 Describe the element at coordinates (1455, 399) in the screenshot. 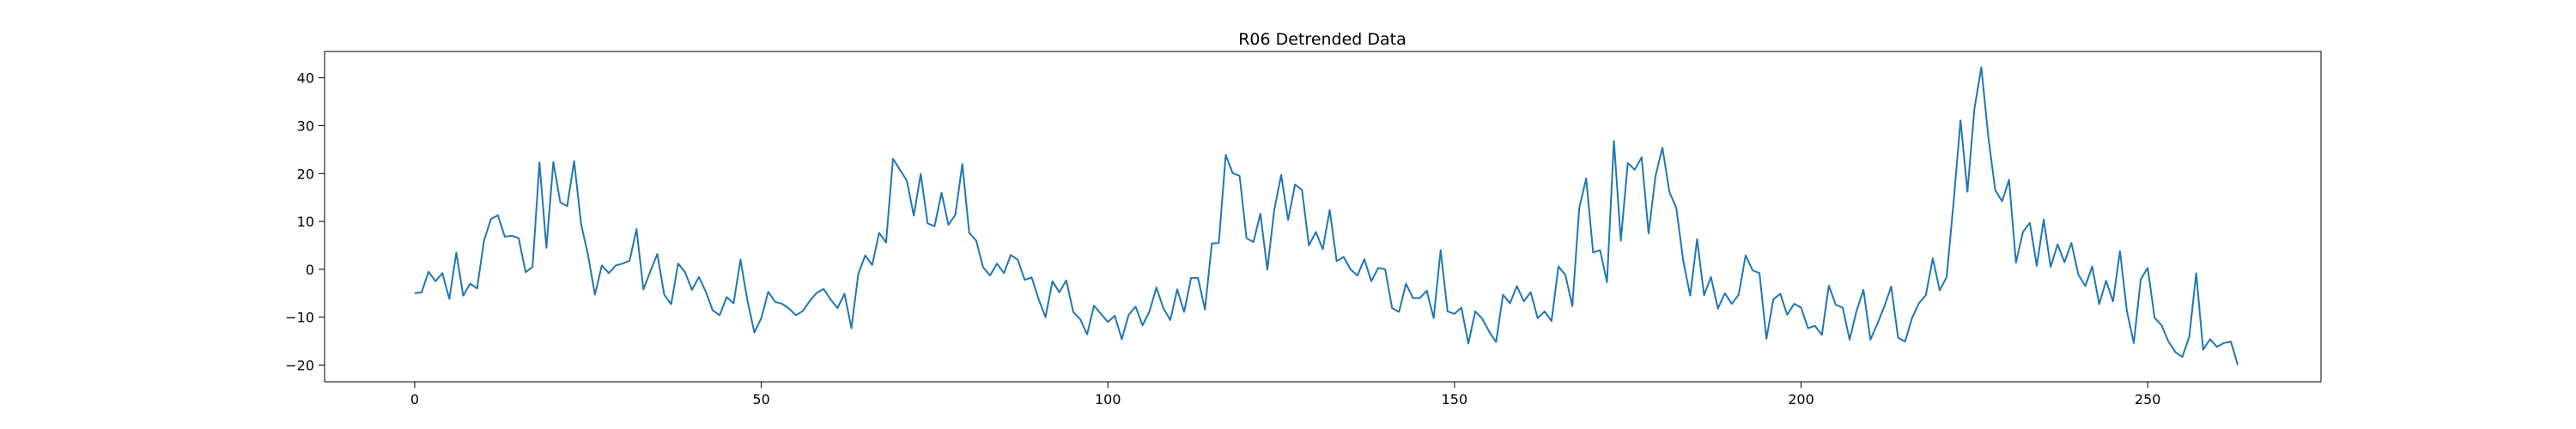

I see `x-tick-label: 150` at that location.